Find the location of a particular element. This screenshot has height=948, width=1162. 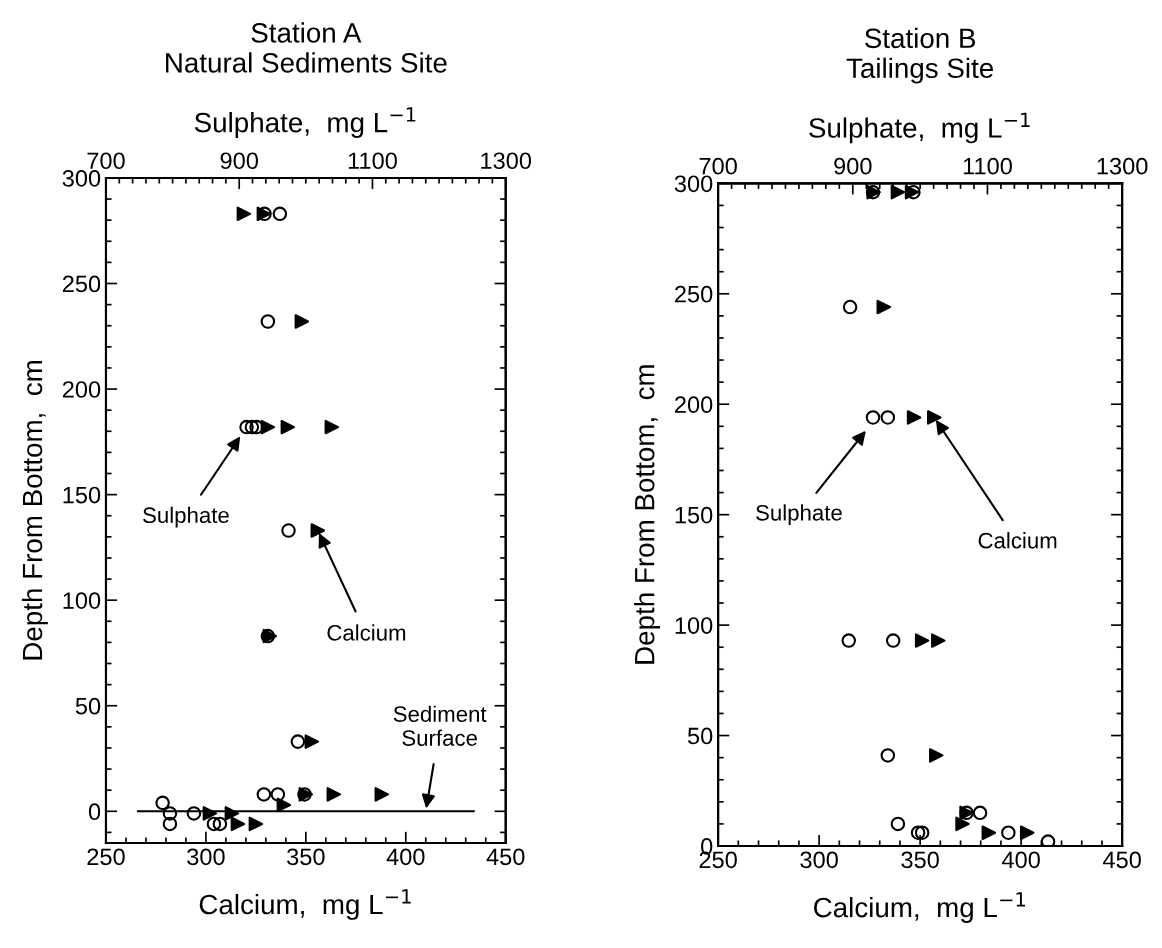

annotation: Sediment Surface is located at coordinates (440, 725).